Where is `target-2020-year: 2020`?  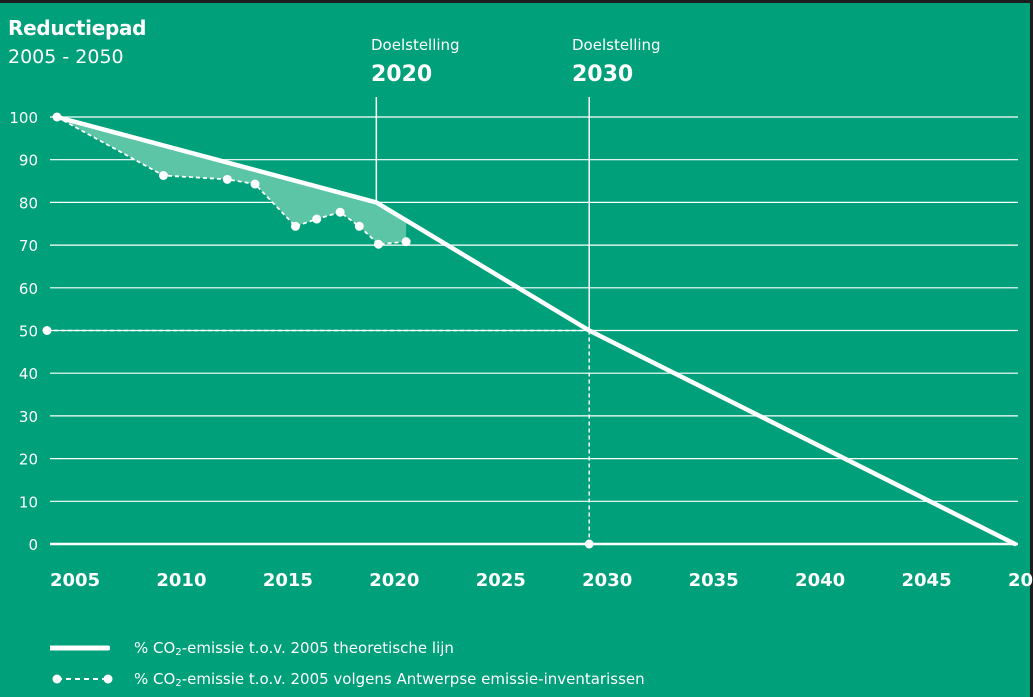 target-2020-year: 2020 is located at coordinates (402, 74).